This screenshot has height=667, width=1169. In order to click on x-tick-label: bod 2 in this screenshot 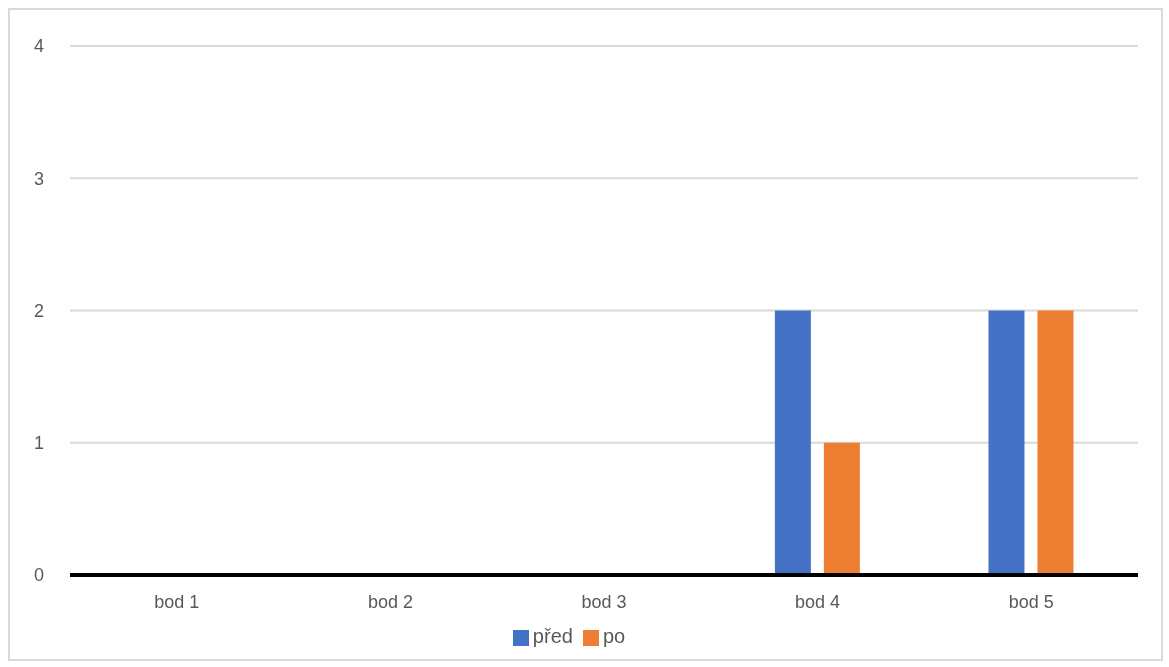, I will do `click(390, 601)`.